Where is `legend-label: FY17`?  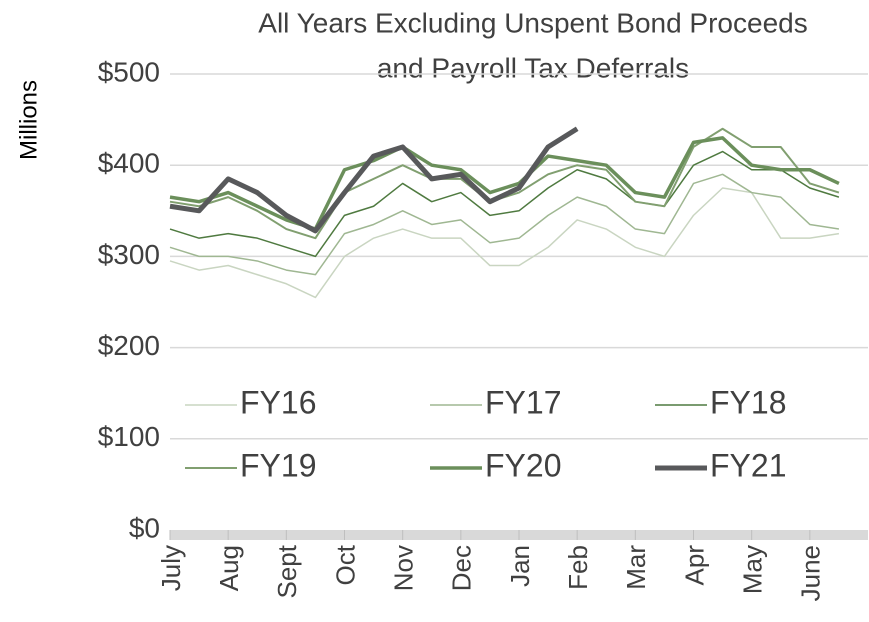
legend-label: FY17 is located at coordinates (523, 402).